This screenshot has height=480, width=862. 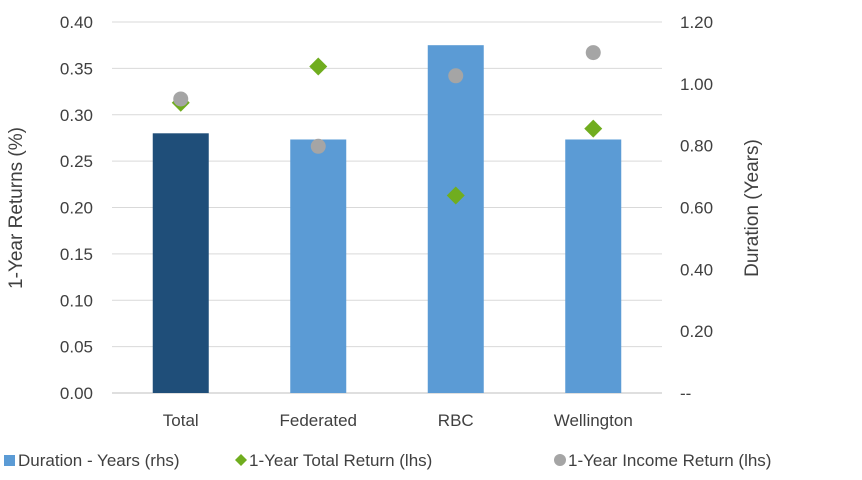 What do you see at coordinates (398, 420) in the screenshot?
I see `category-axis-ticks: Total Federated RBC Wellington` at bounding box center [398, 420].